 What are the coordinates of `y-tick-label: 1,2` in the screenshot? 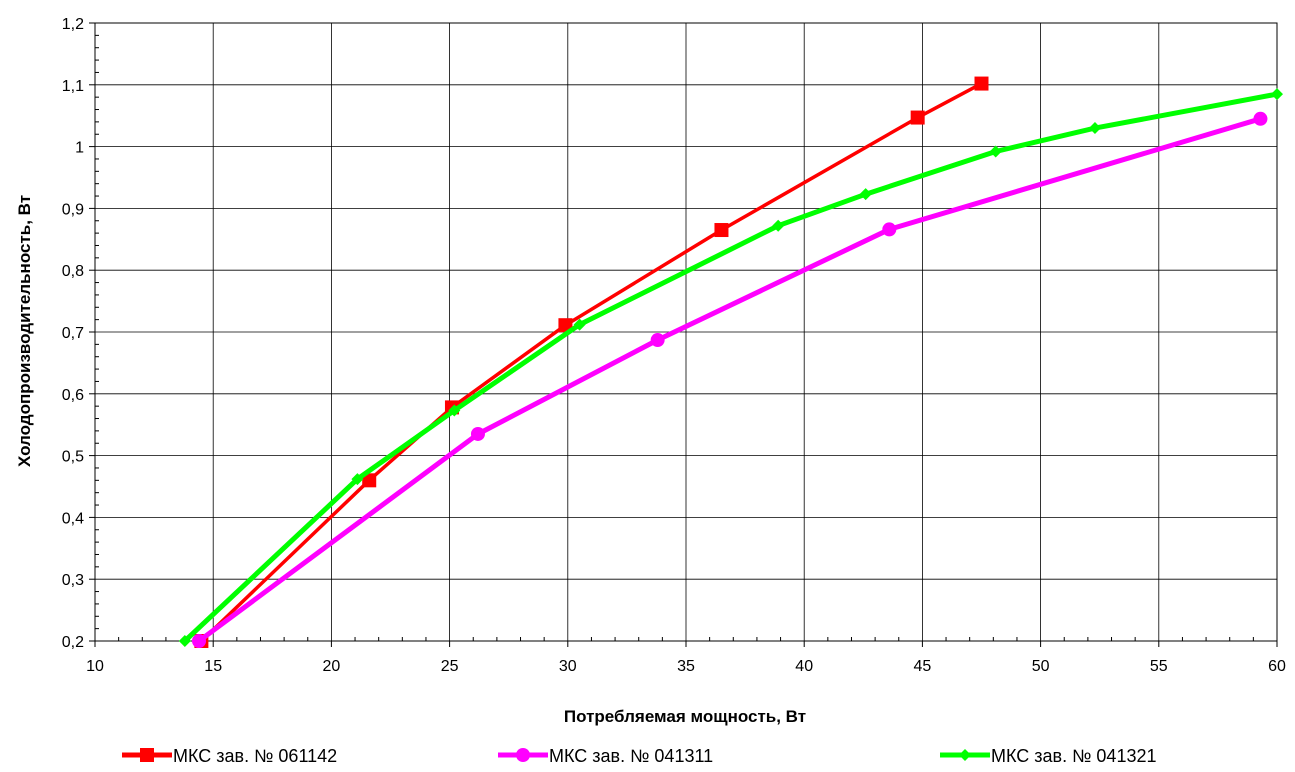 It's located at (73, 24).